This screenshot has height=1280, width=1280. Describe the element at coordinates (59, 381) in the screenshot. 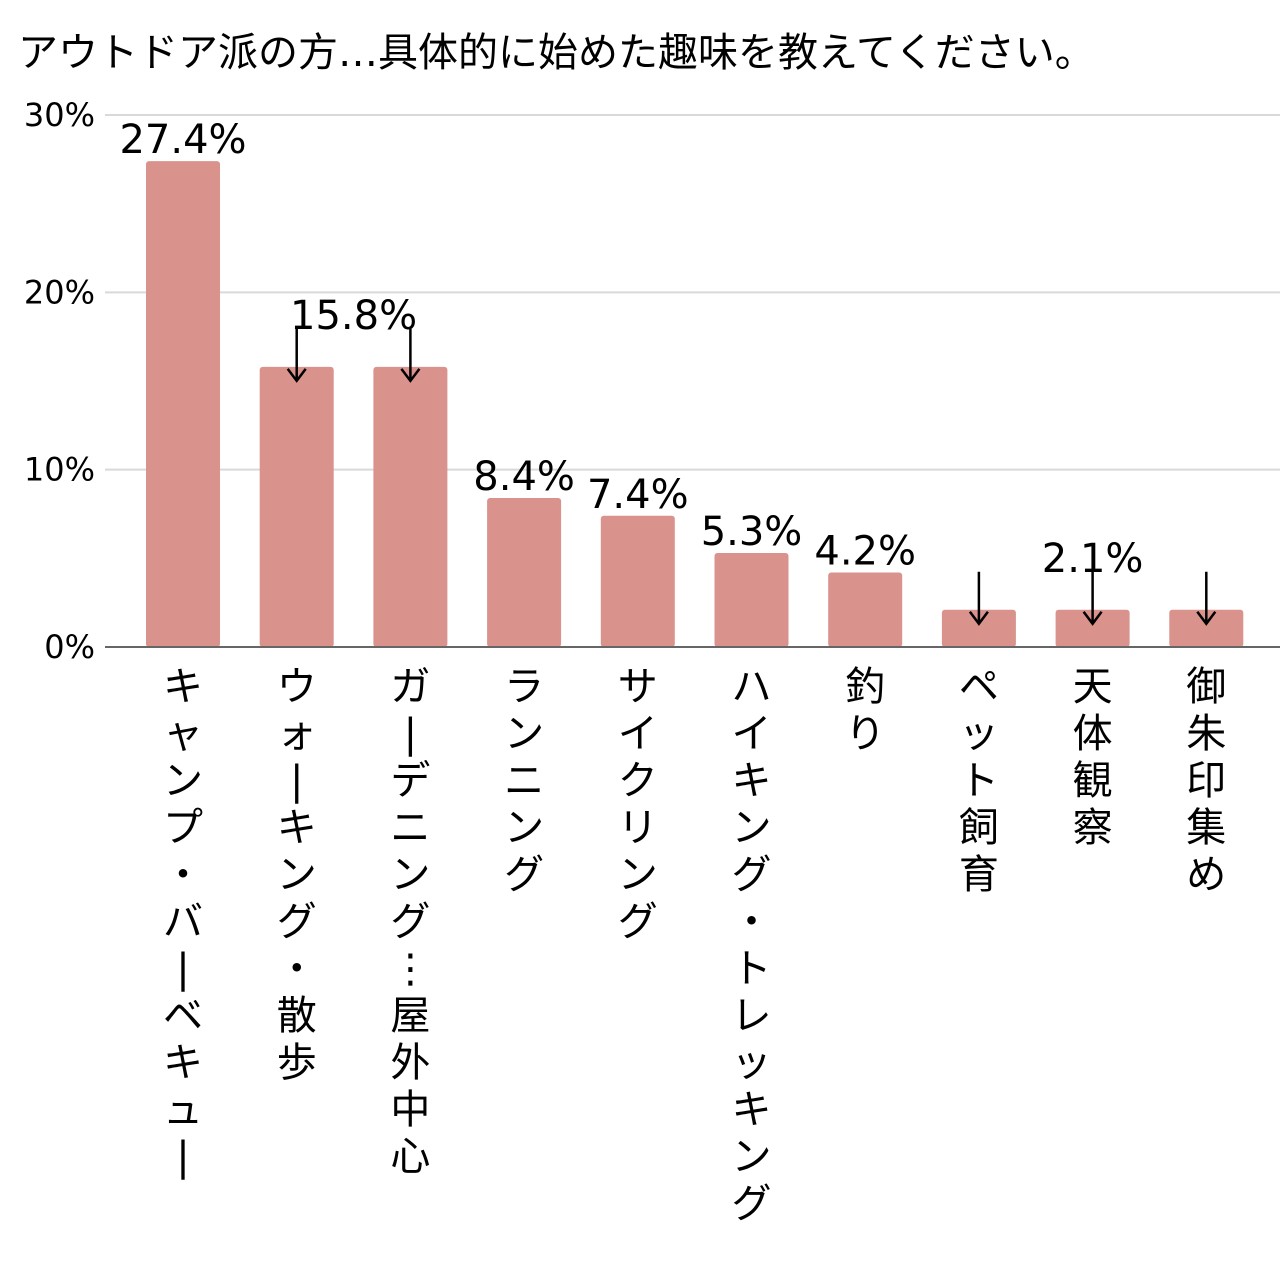

I see `y-axis-ticks: 0% 10% 20% 30%` at that location.